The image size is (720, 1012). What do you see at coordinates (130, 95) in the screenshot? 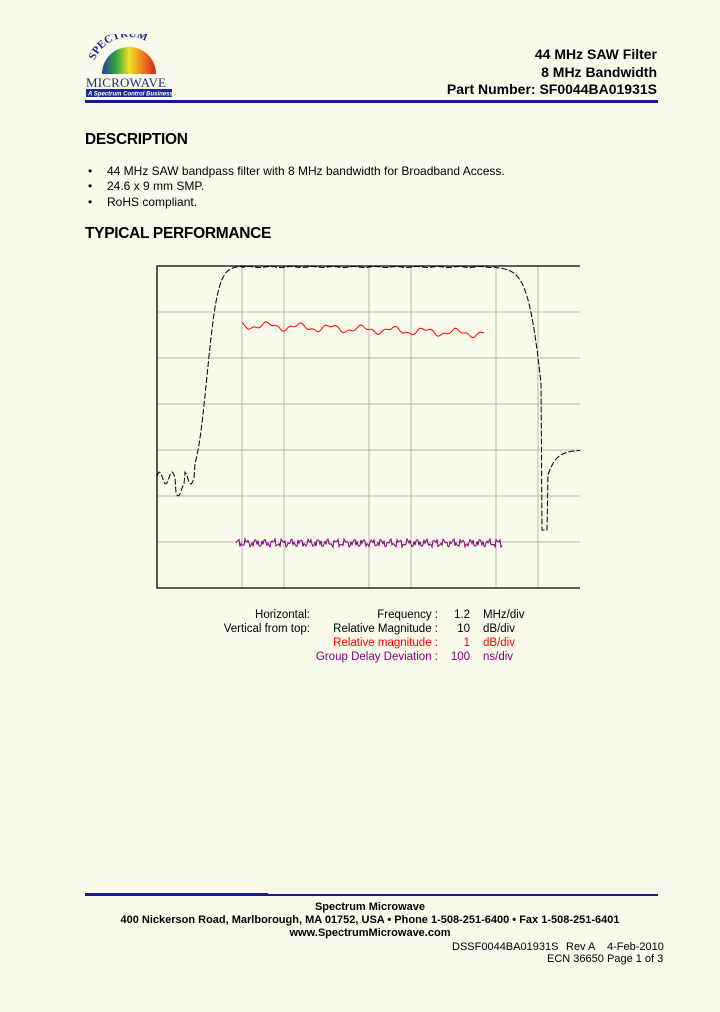
I see `svg-text: A Spectrum Control Business` at bounding box center [130, 95].